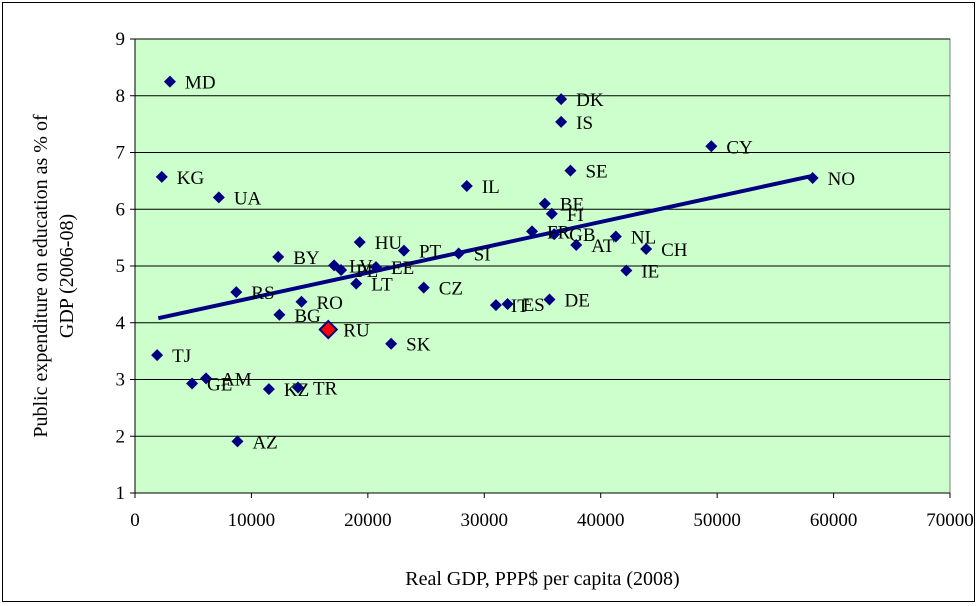 The image size is (979, 606). I want to click on data-point-tr, so click(298, 387).